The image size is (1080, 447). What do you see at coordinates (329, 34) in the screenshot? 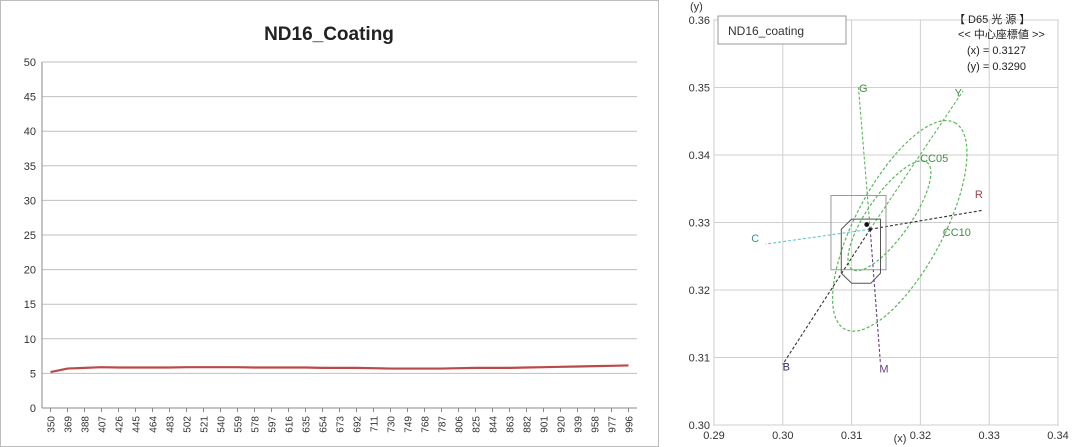
I see `chart-title: ND16_Coating` at bounding box center [329, 34].